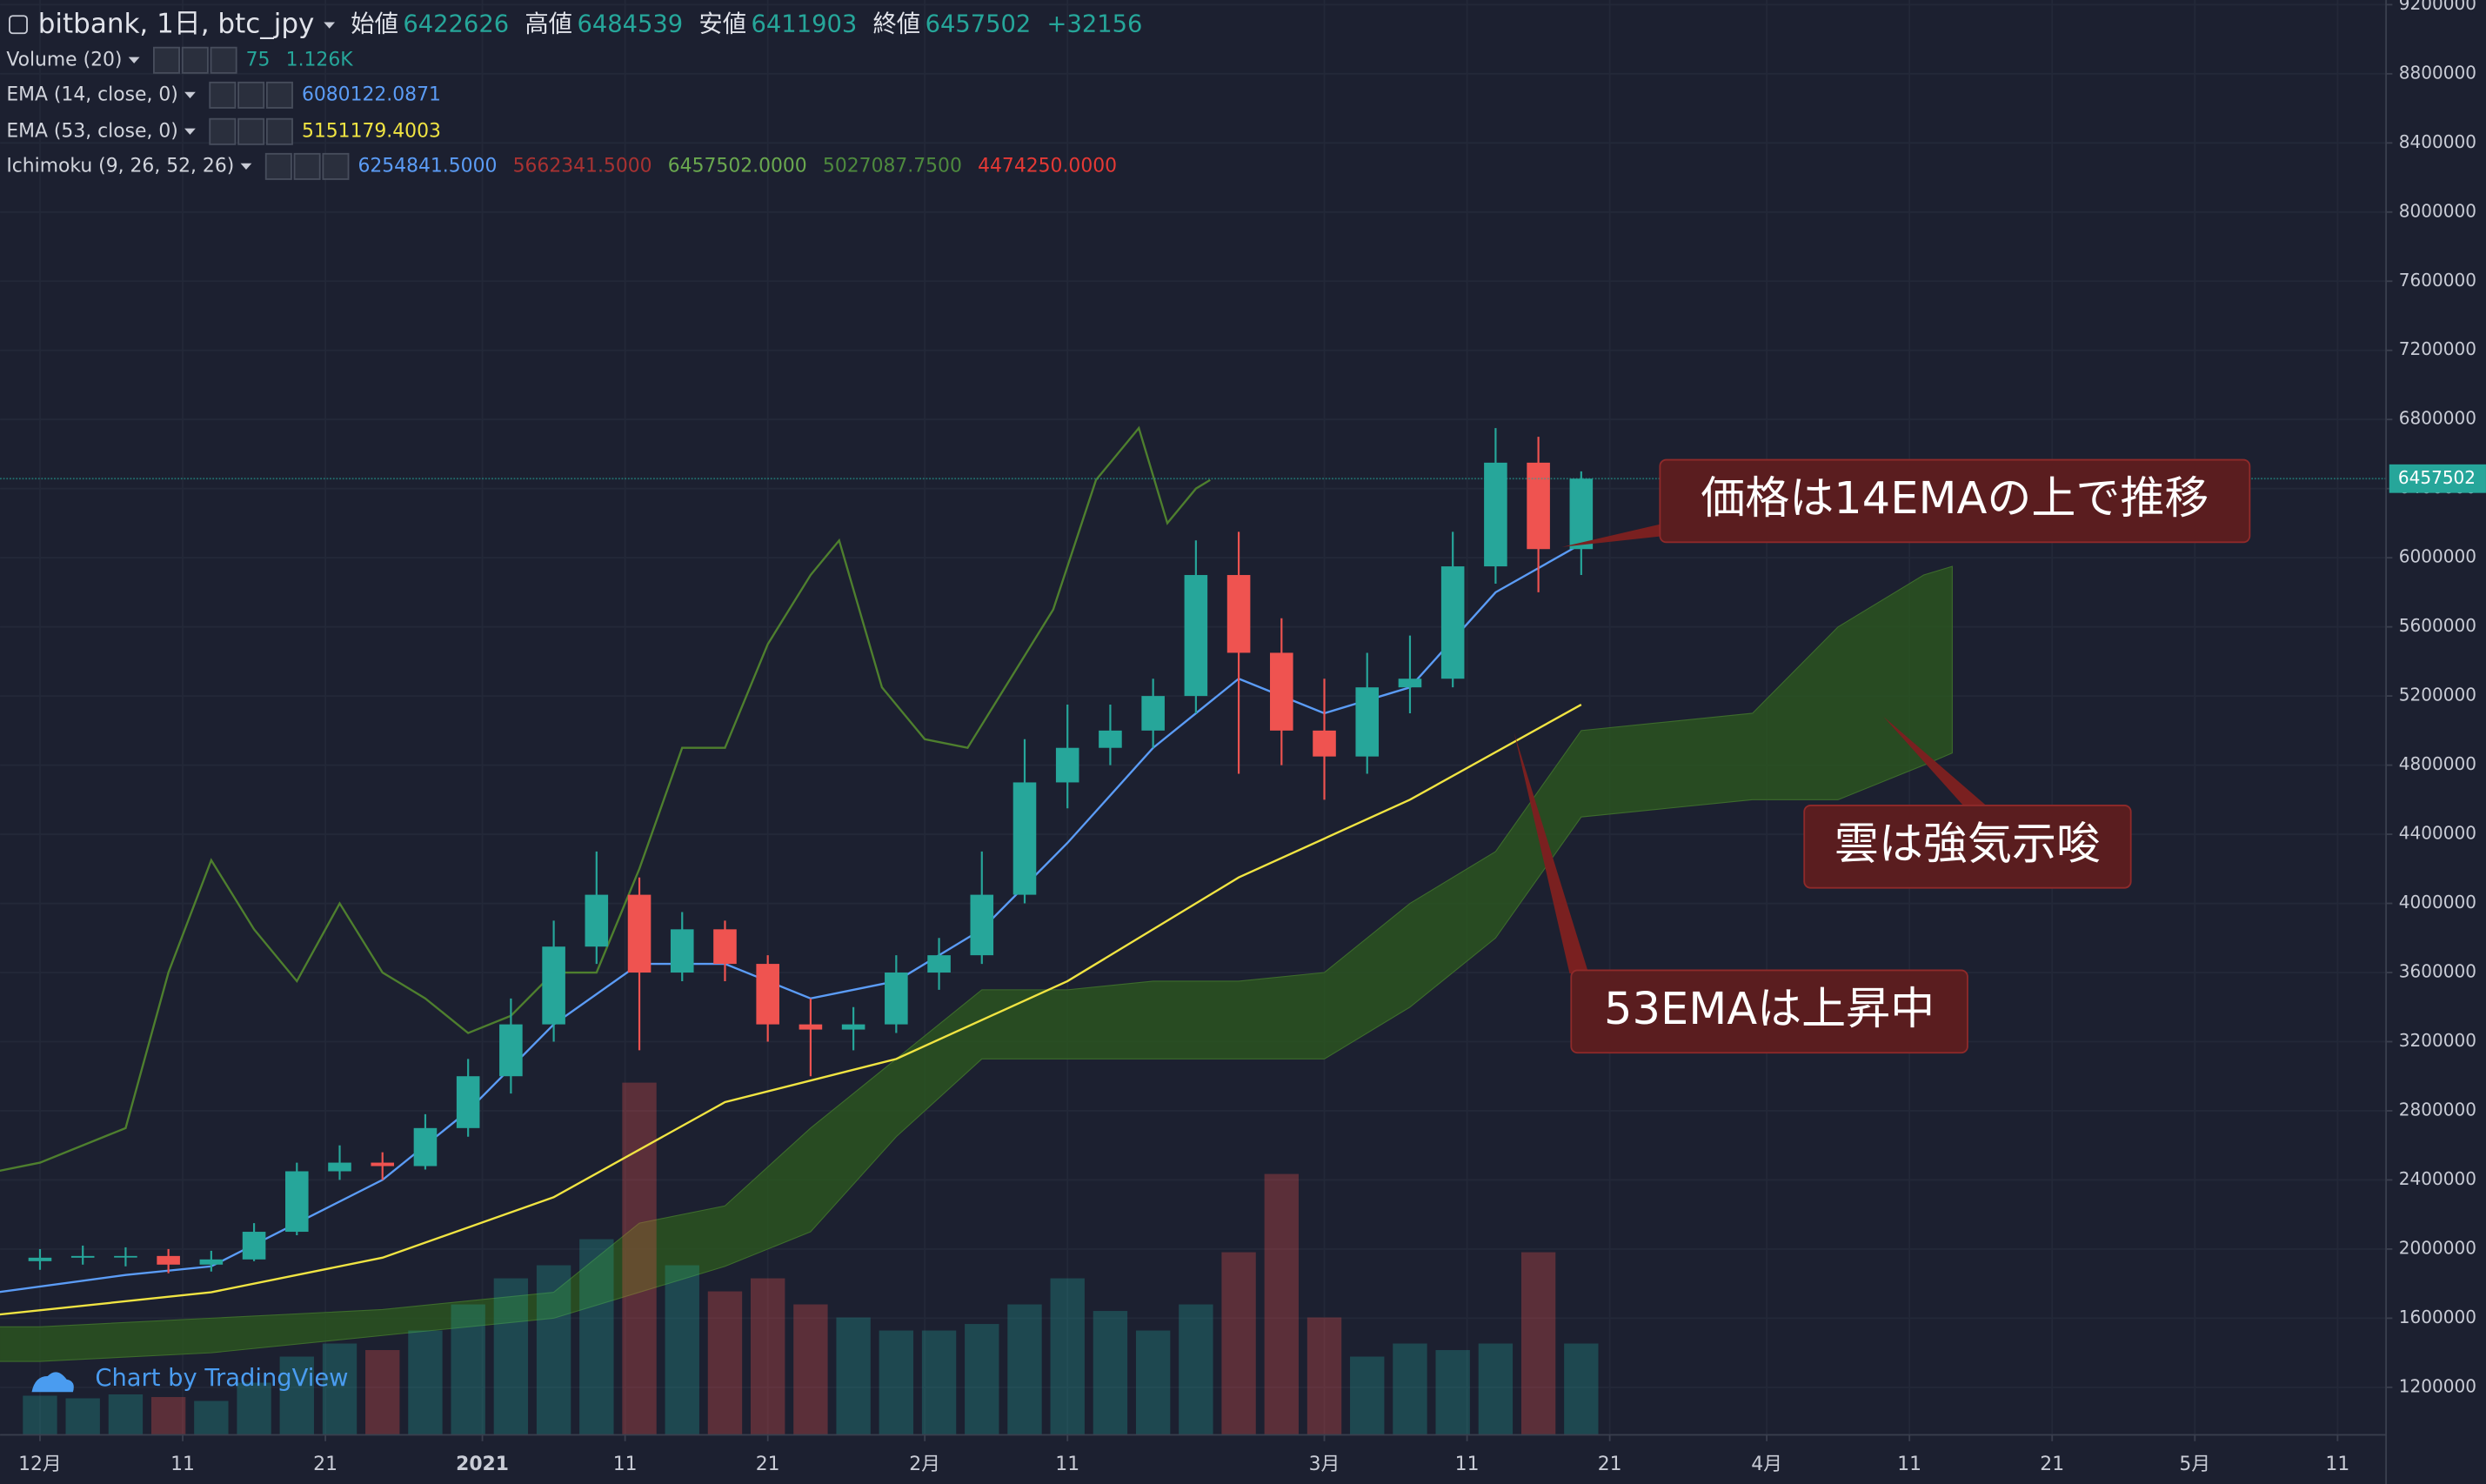 Image resolution: width=2486 pixels, height=1484 pixels. What do you see at coordinates (548, 24) in the screenshot?
I see `ohlc-label: 高値` at bounding box center [548, 24].